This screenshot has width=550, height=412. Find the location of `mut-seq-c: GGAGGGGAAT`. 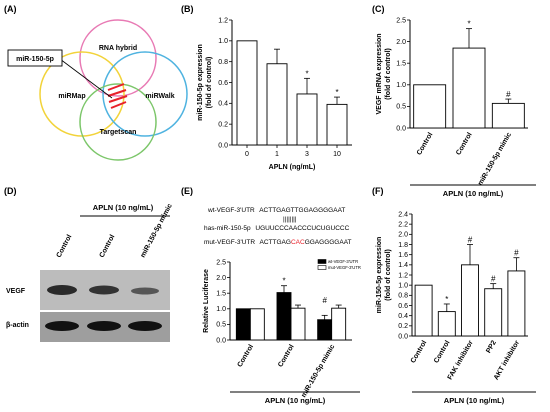

mut-seq-c: GGAGGGGAAT is located at coordinates (328, 242).